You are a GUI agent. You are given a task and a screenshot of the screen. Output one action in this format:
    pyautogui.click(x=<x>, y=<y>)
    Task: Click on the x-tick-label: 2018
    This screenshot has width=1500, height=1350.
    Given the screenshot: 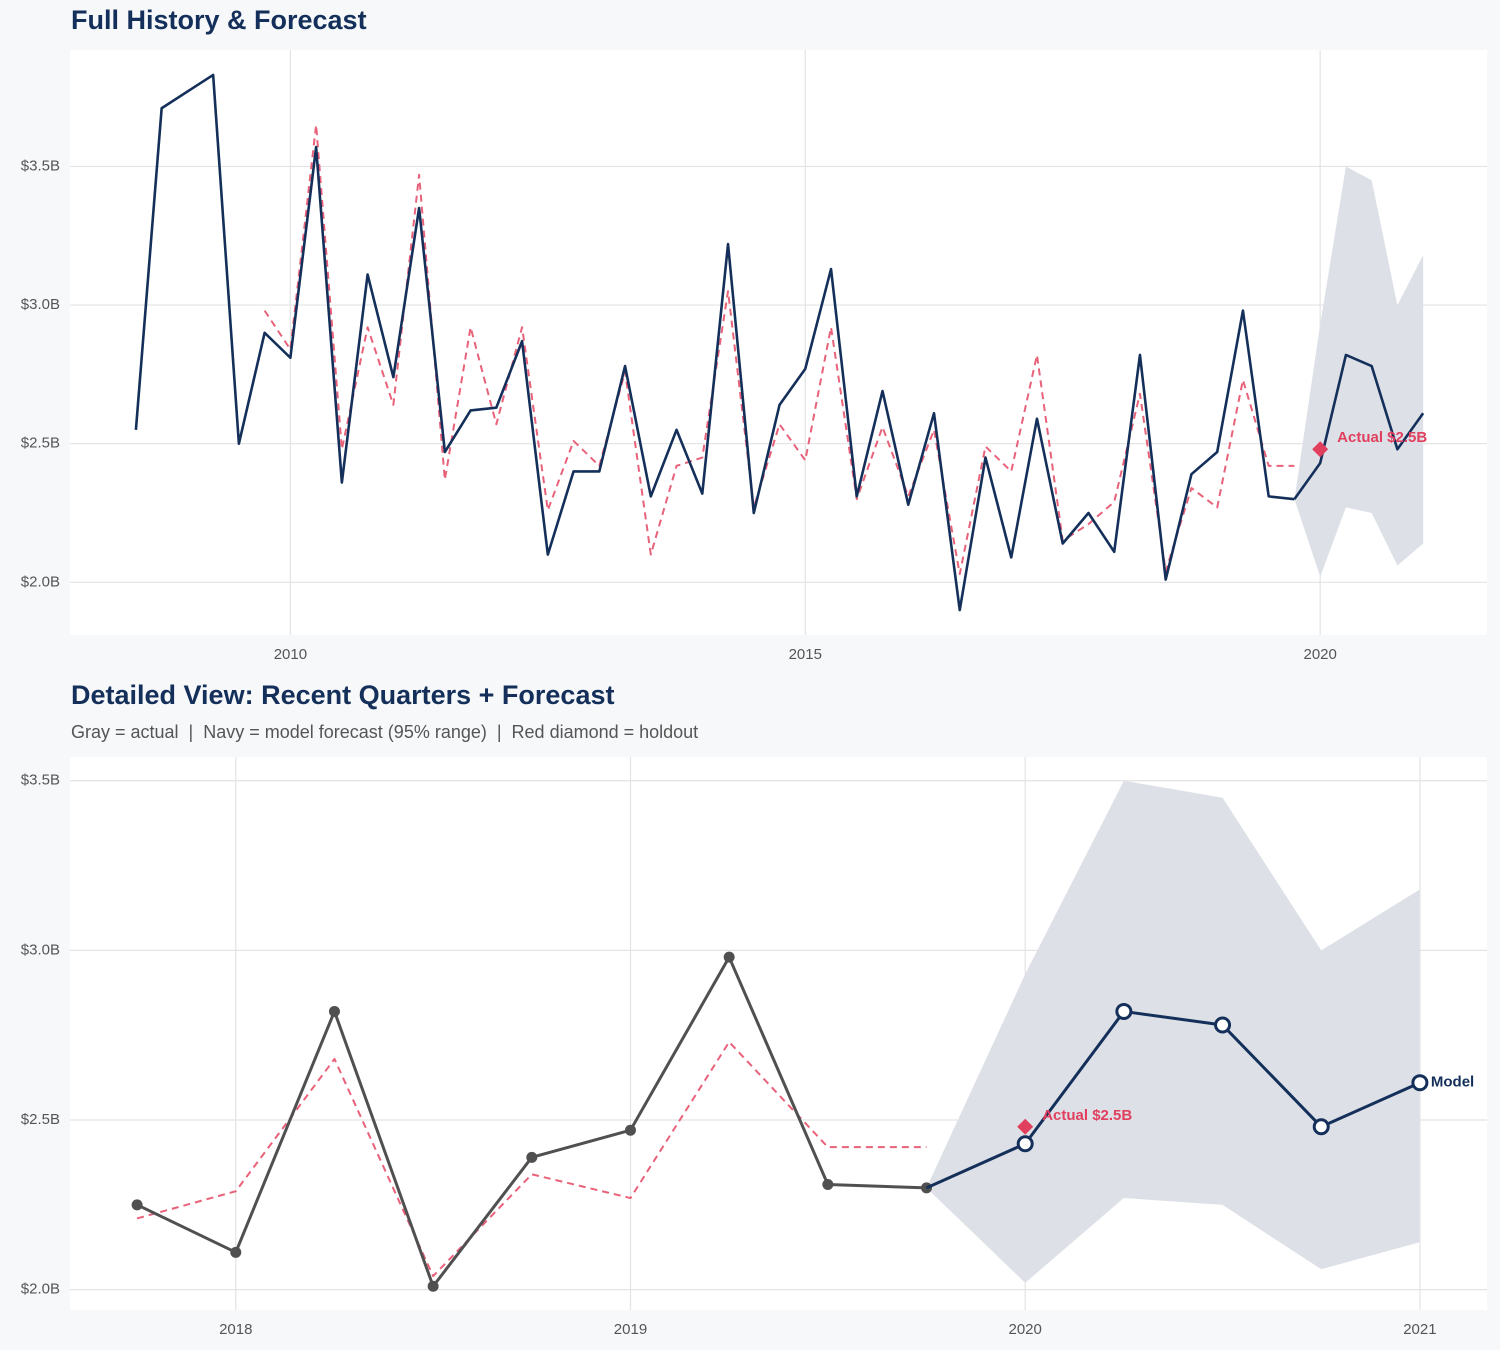 What is the action you would take?
    pyautogui.click(x=235, y=1329)
    